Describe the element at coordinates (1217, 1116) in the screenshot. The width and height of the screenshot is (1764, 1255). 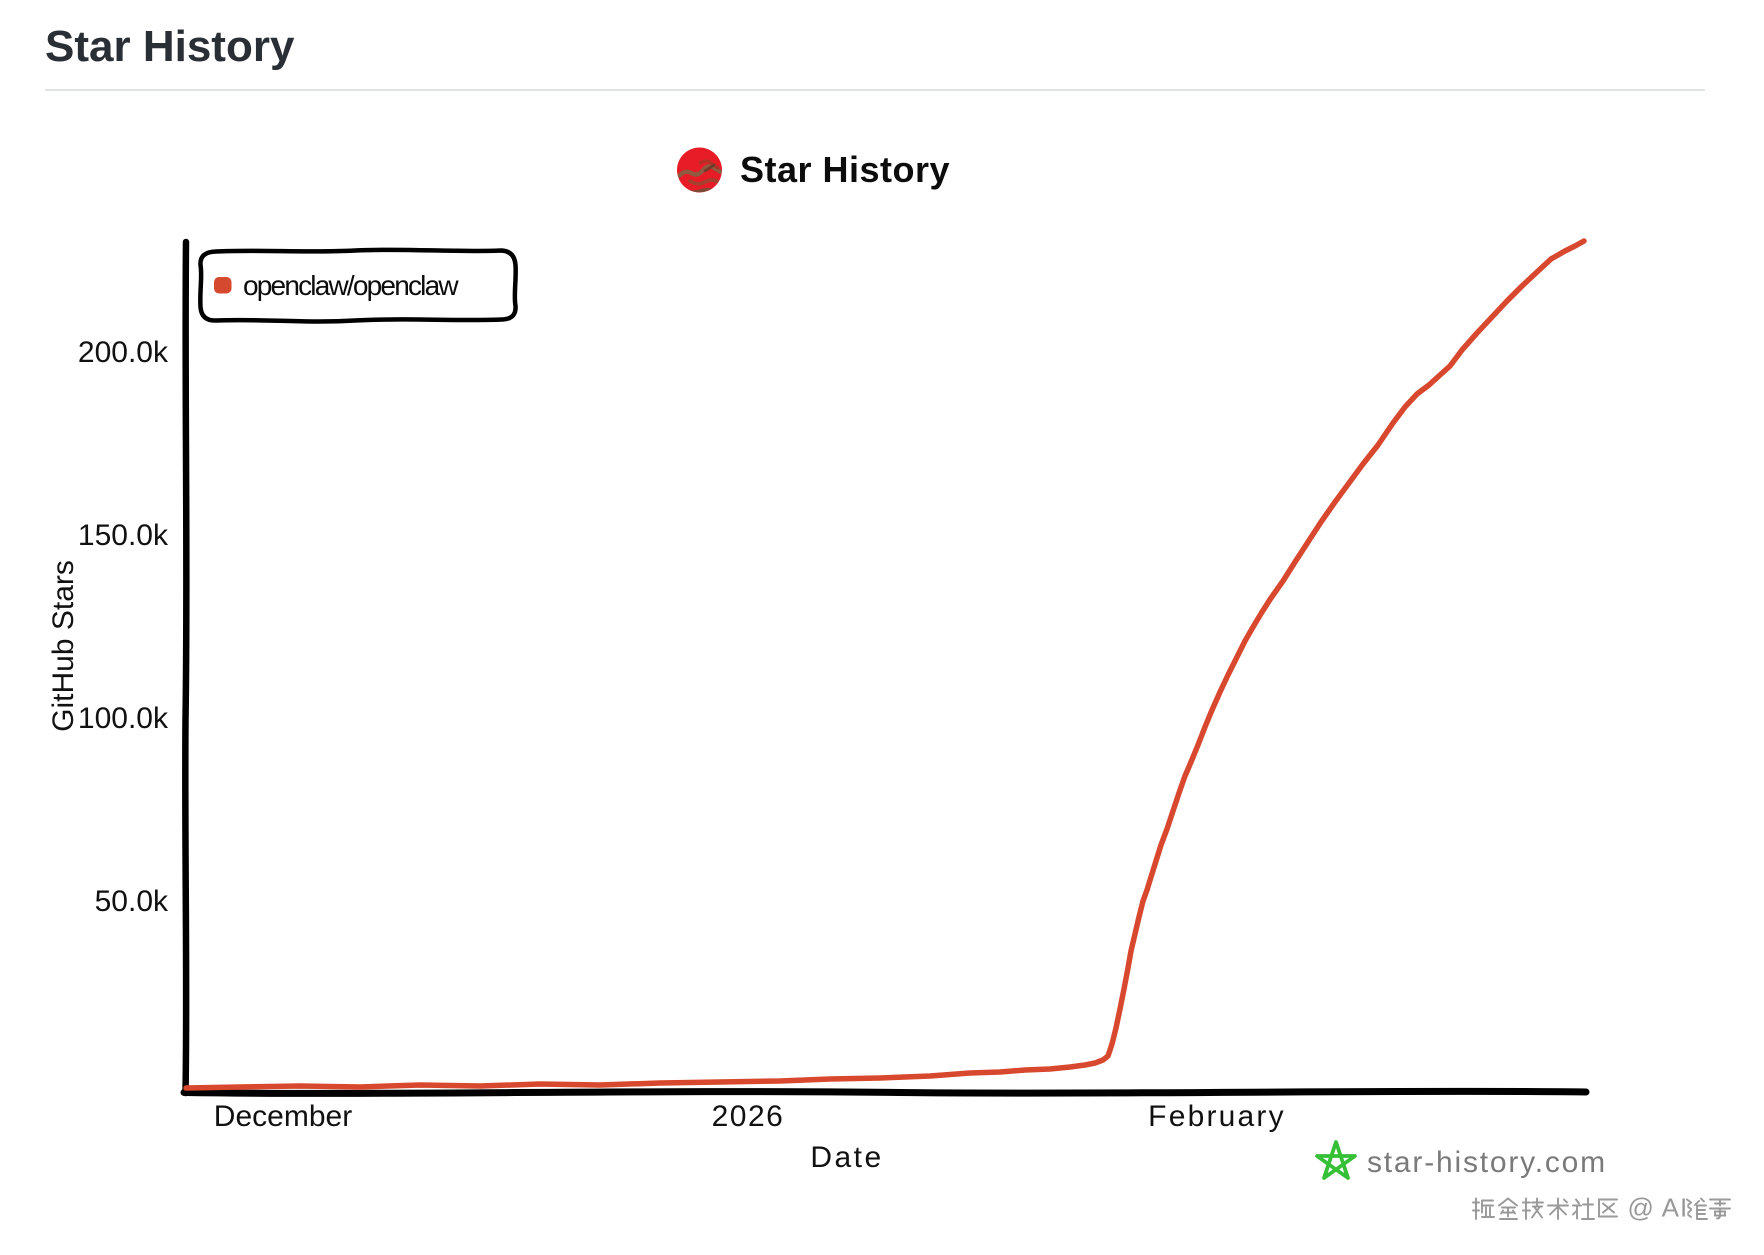
I see `svg-text: February` at that location.